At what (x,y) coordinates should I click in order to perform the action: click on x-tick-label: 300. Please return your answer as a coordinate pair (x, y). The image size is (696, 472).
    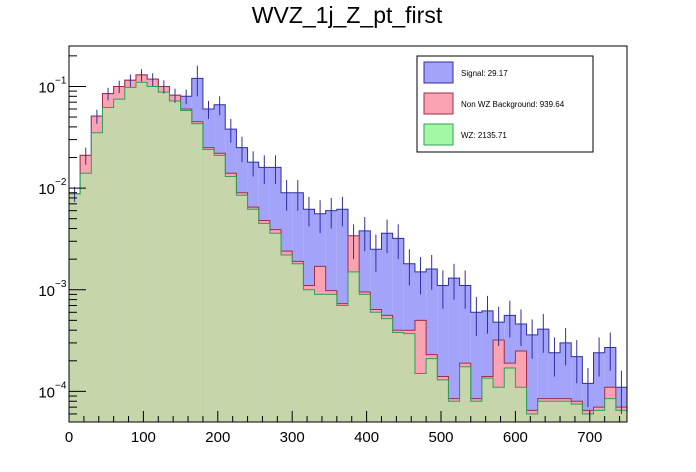
    Looking at the image, I should click on (292, 437).